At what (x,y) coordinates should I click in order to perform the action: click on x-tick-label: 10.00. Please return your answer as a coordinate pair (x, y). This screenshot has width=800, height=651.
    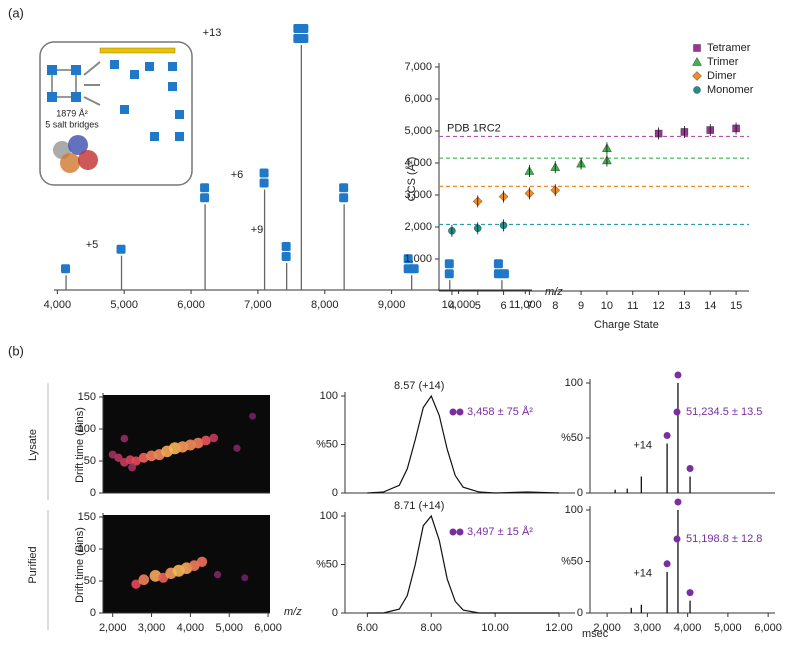
    Looking at the image, I should click on (495, 628).